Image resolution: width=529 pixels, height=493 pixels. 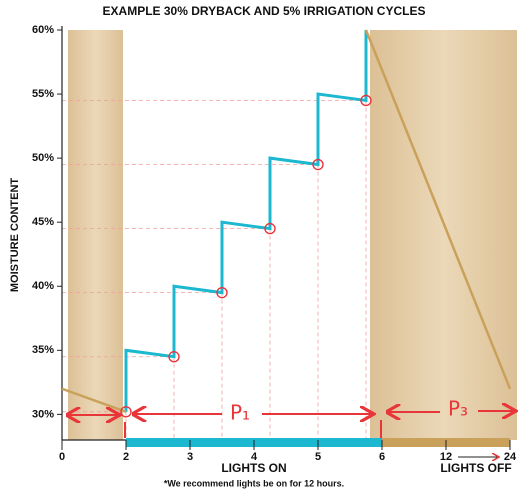 I want to click on x-tick-label: 3, so click(x=190, y=457).